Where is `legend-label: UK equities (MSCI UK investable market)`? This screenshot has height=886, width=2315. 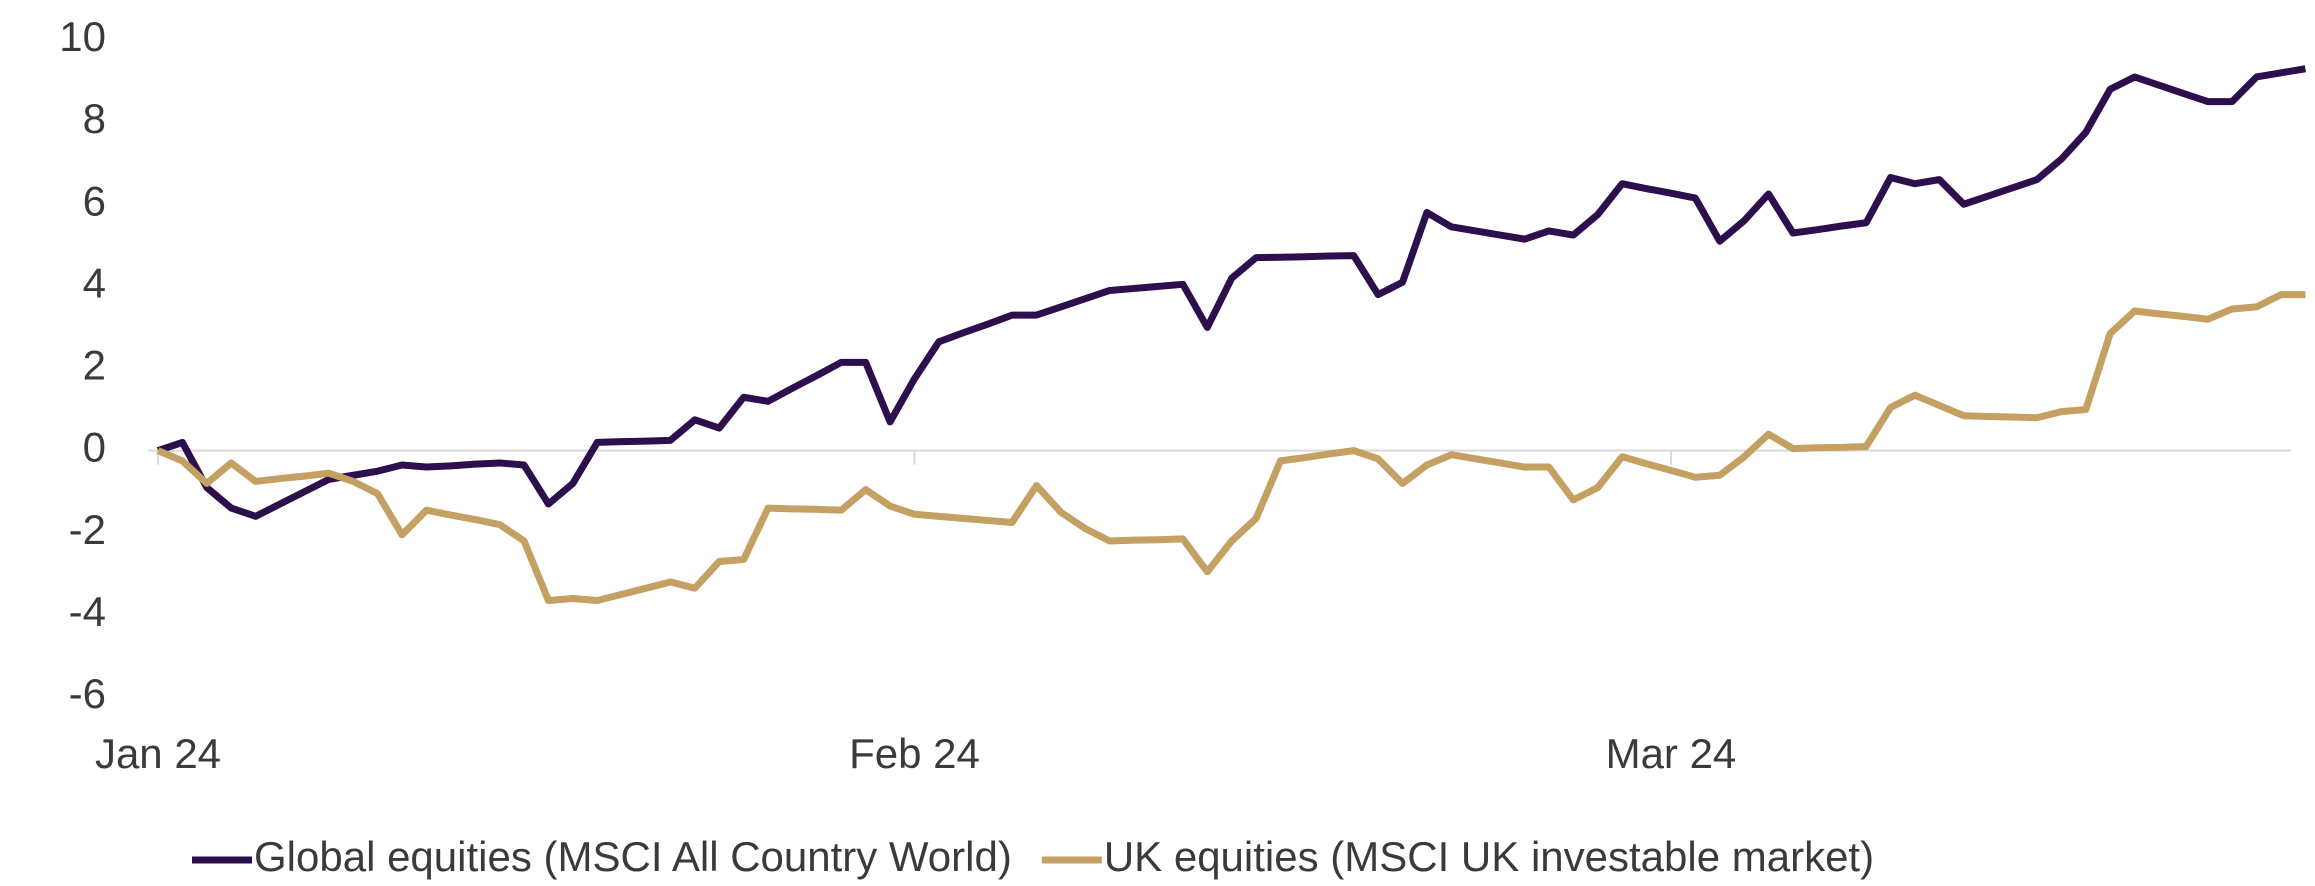
legend-label: UK equities (MSCI UK investable market) is located at coordinates (1489, 856).